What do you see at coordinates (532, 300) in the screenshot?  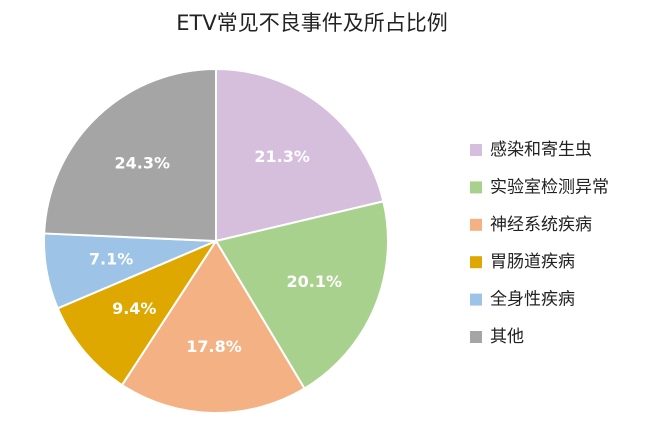 I see `legend-label: 全身性疾病` at bounding box center [532, 300].